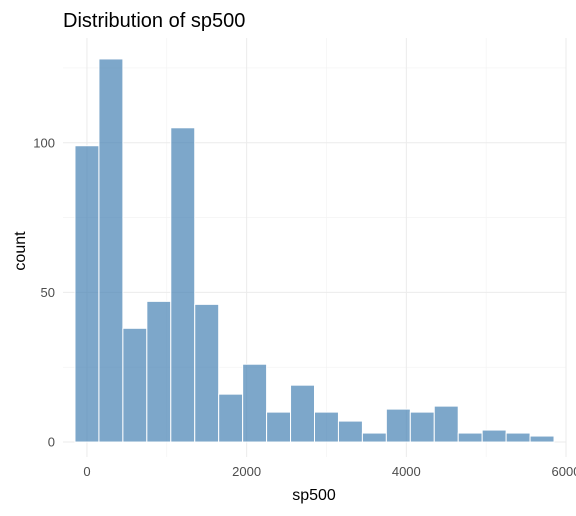 This screenshot has height=516, width=576. What do you see at coordinates (564, 471) in the screenshot?
I see `x-tick-label: 6000` at bounding box center [564, 471].